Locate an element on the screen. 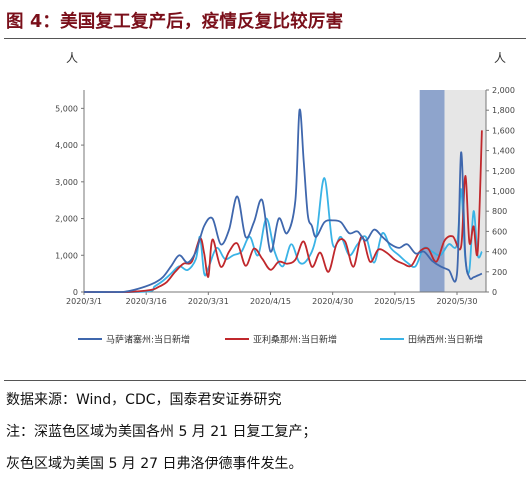 The height and width of the screenshot is (480, 532). right-tick-label: 1,600 is located at coordinates (503, 130).